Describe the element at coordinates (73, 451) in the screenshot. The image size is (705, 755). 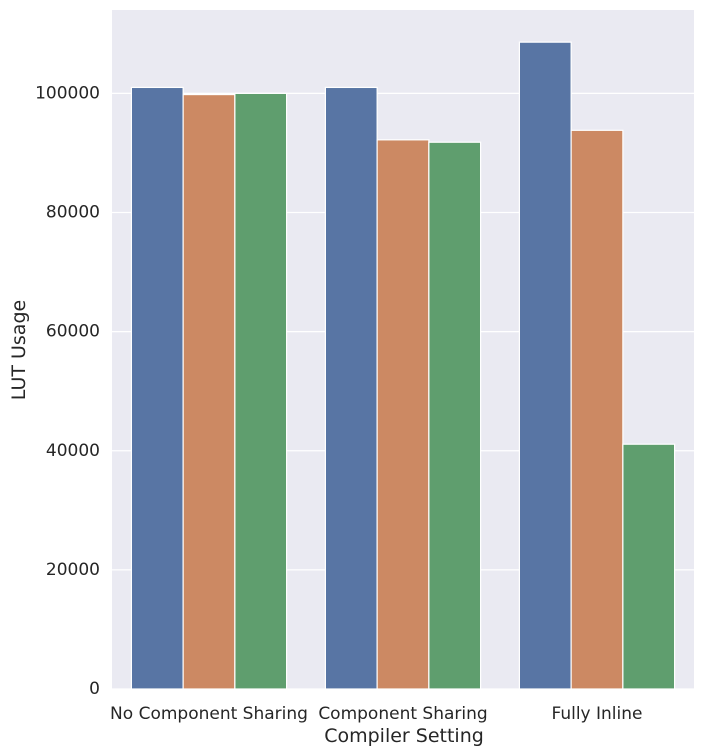
I see `y-tick-label: 40000` at that location.